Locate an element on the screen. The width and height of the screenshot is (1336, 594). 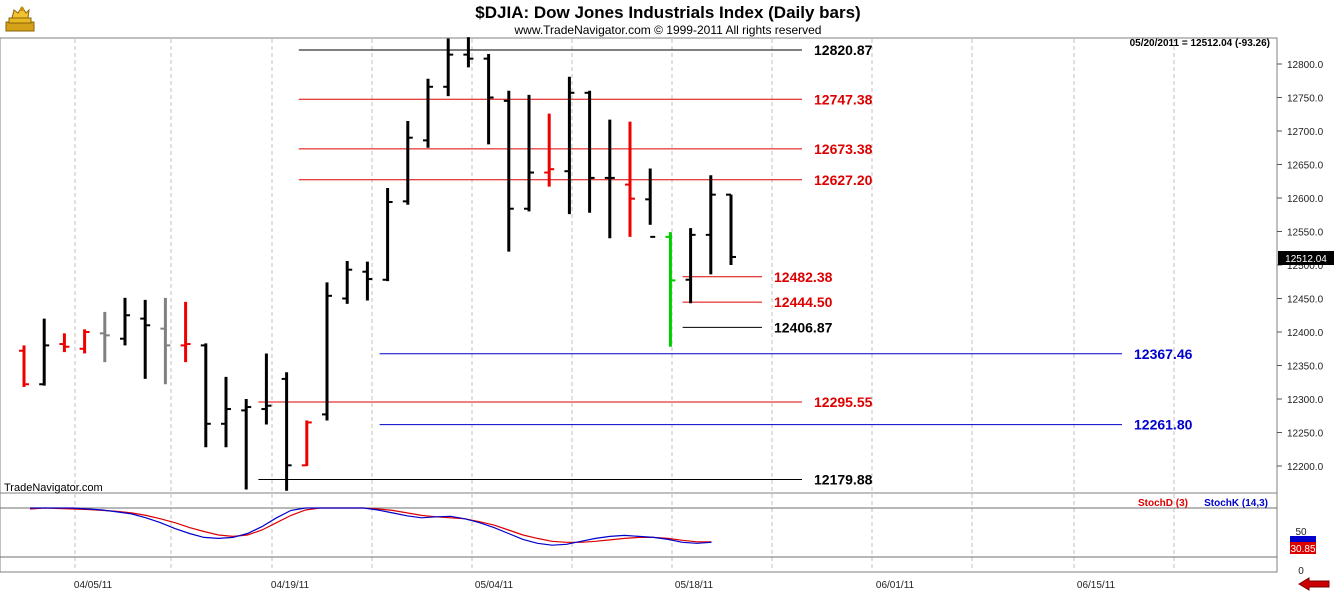
level-label: 12820.87 is located at coordinates (843, 50).